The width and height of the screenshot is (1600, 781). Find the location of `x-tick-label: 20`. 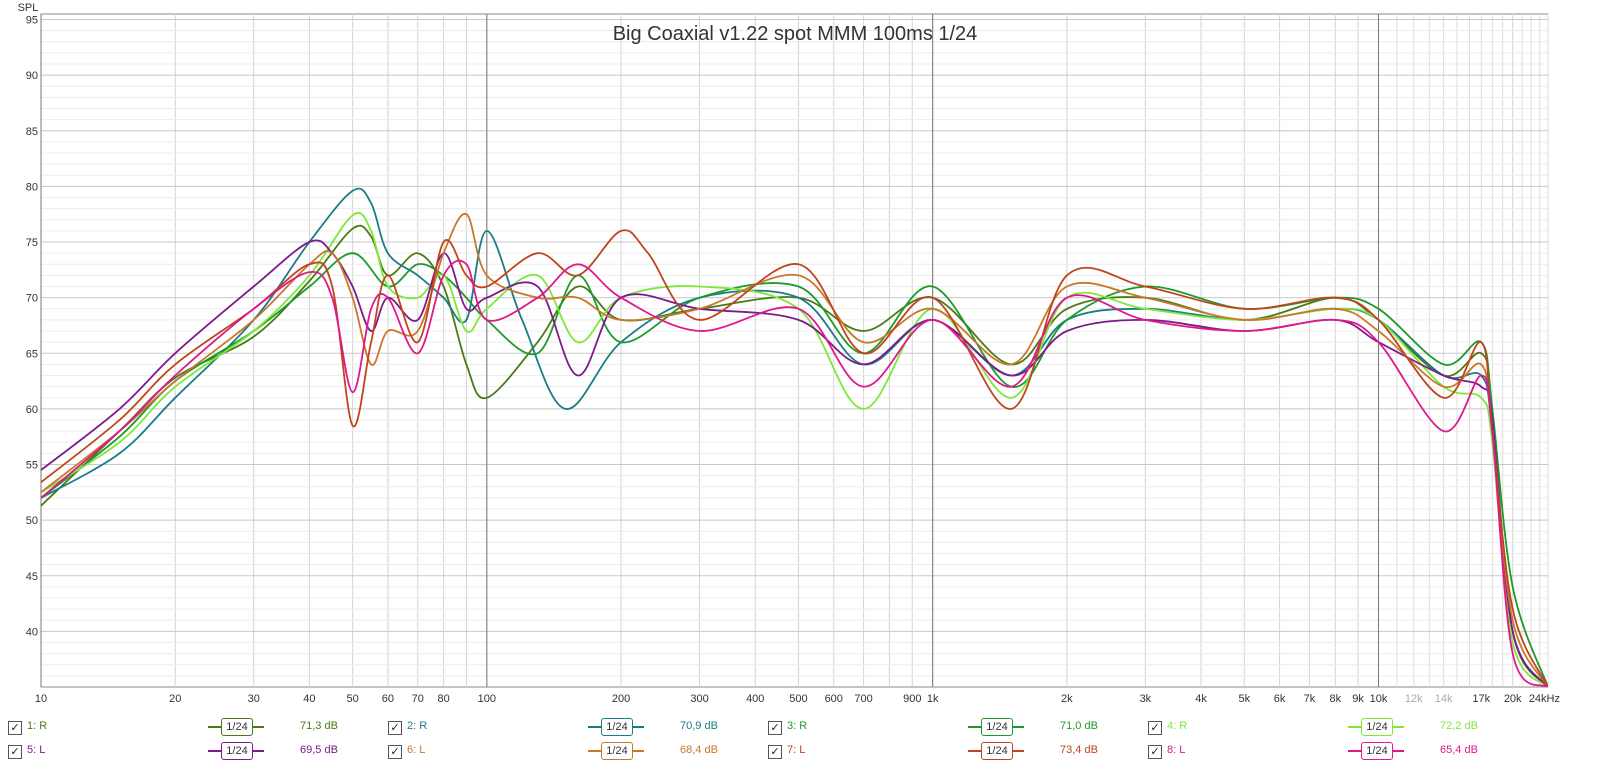

x-tick-label: 20 is located at coordinates (175, 699).